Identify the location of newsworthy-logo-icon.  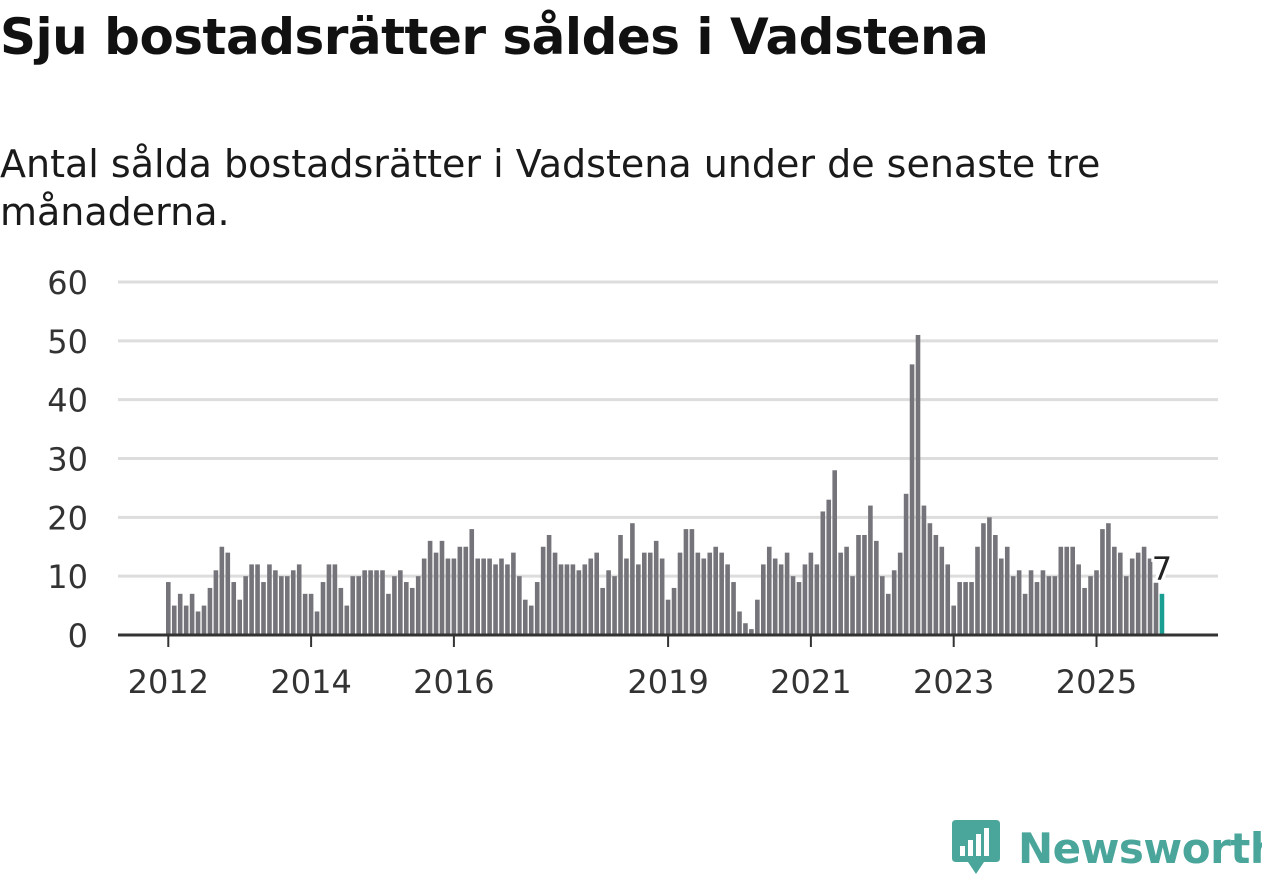
(976, 847).